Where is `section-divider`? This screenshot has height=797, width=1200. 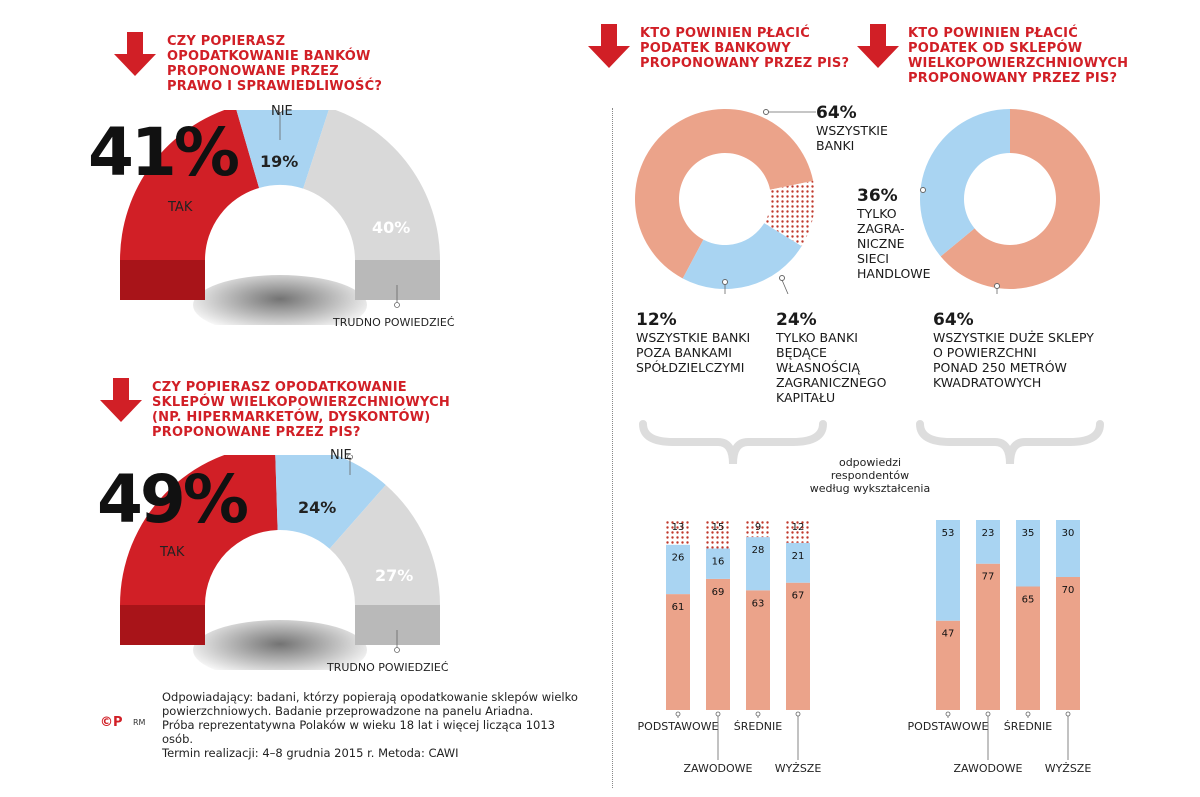 section-divider is located at coordinates (612, 448).